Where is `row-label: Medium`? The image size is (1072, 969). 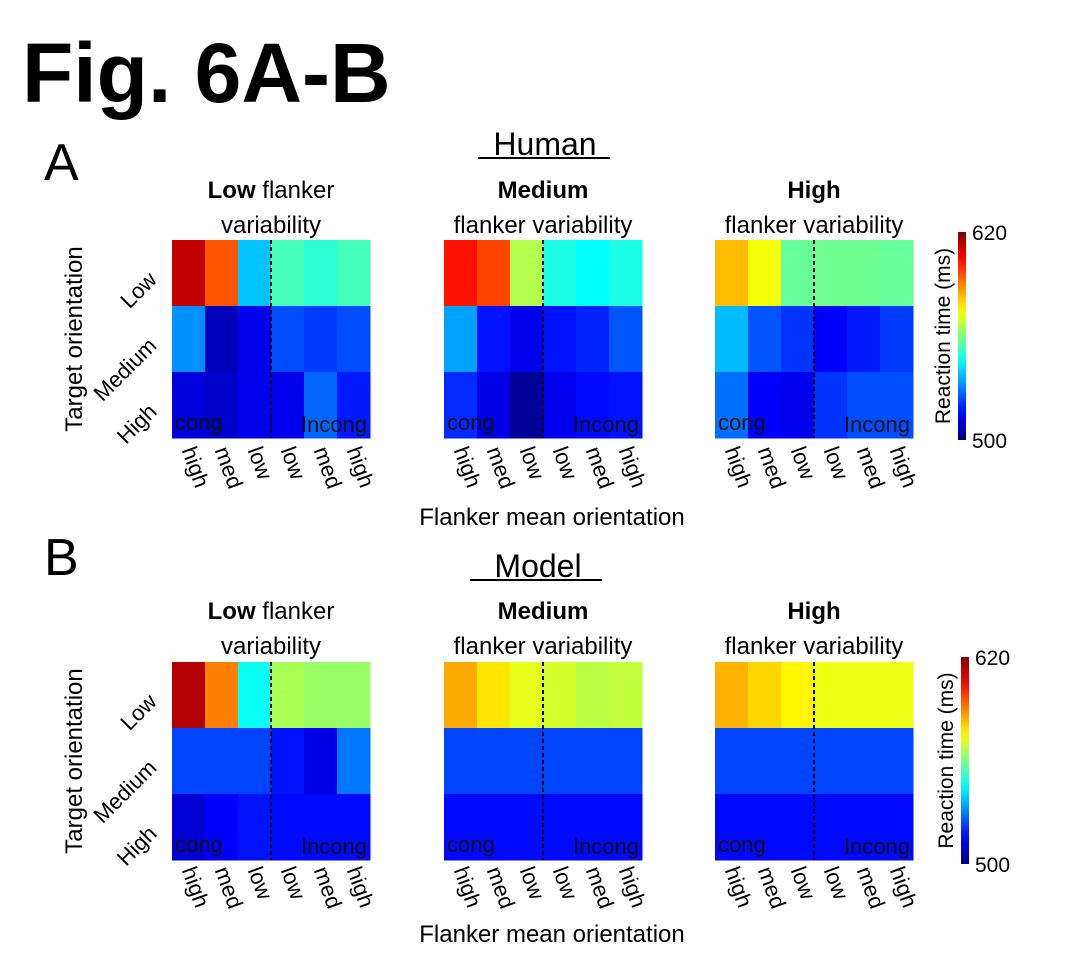
row-label: Medium is located at coordinates (125, 369).